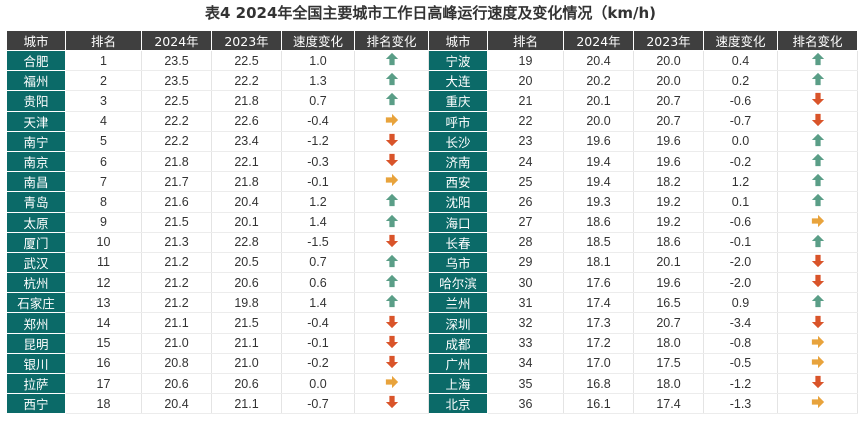  I want to click on rank-cell: 31, so click(525, 303).